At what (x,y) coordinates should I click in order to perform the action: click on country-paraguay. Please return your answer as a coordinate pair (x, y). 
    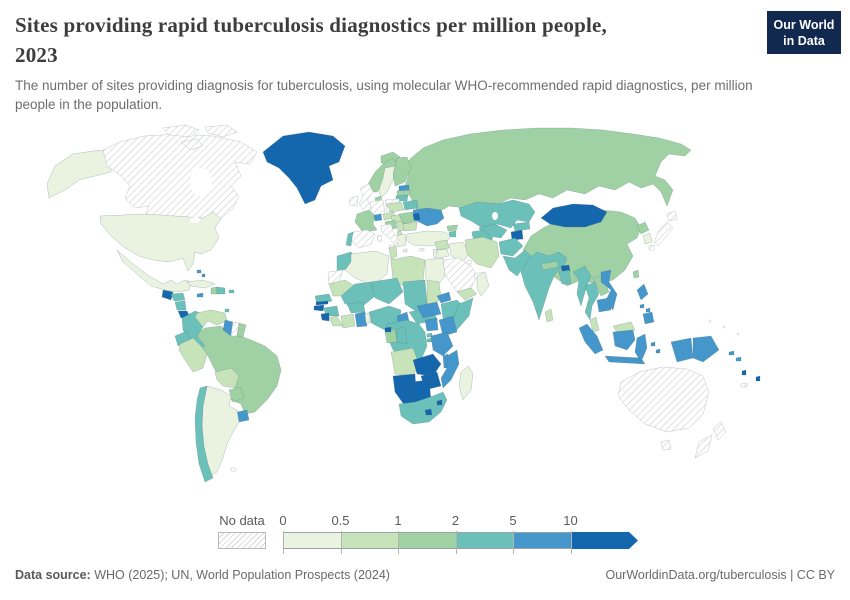
    Looking at the image, I should click on (236, 394).